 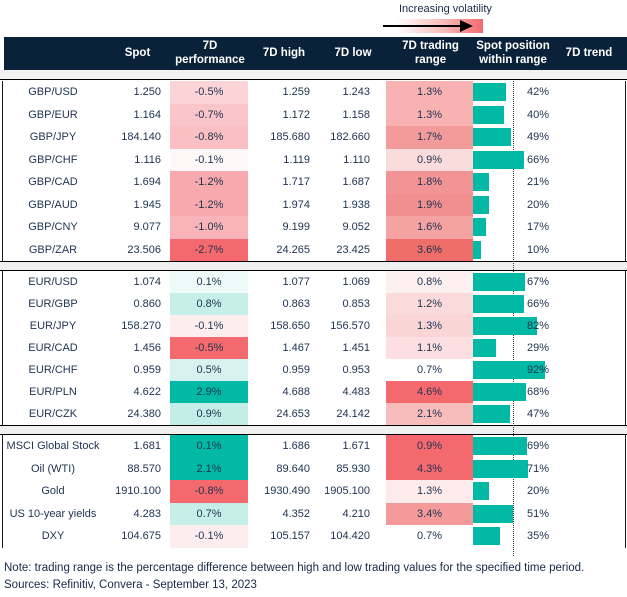 I want to click on table-row: GBP/AUD 1.945 -1.2% 1.974 1.938 1.9% 20%, so click(x=314, y=205).